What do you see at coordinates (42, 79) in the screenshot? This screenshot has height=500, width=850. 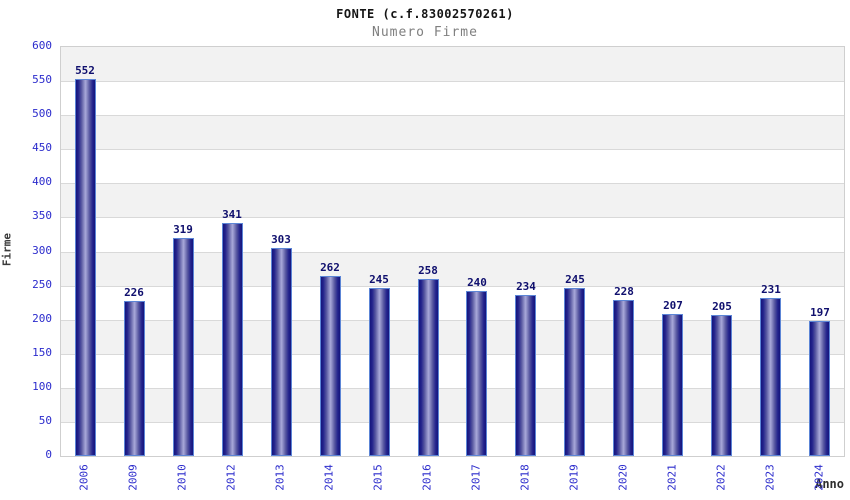 I see `y-tick-label: 550` at bounding box center [42, 79].